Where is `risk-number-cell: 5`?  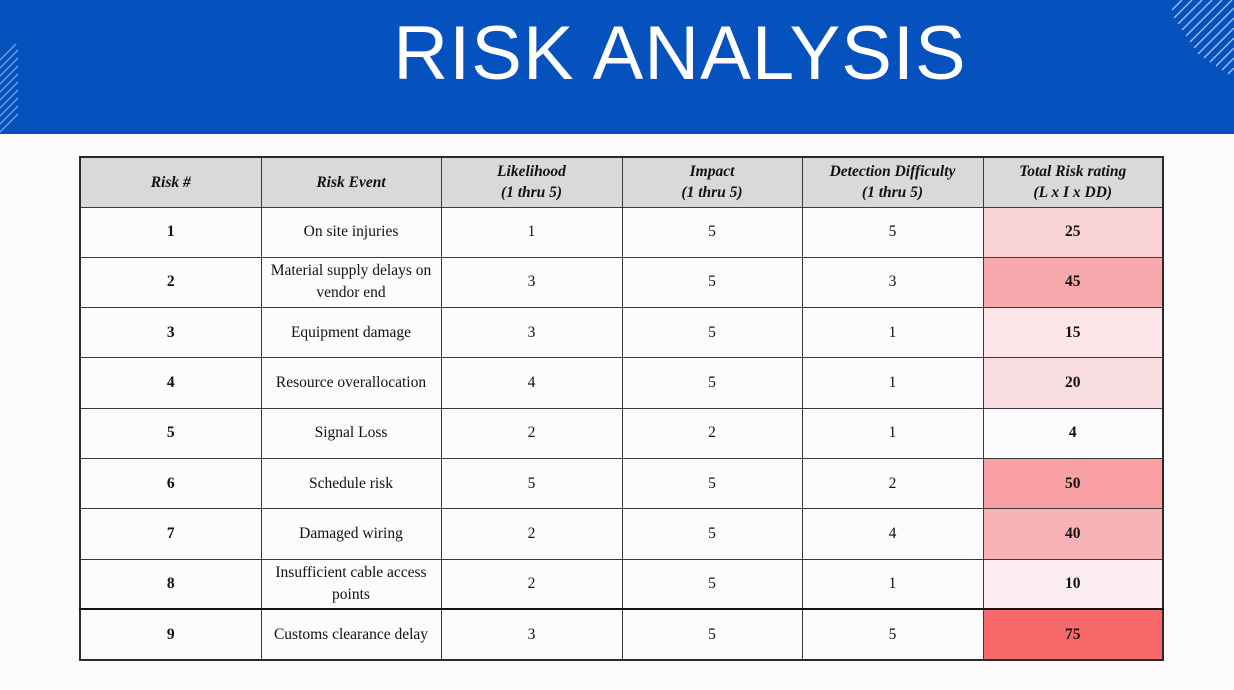 risk-number-cell: 5 is located at coordinates (170, 433).